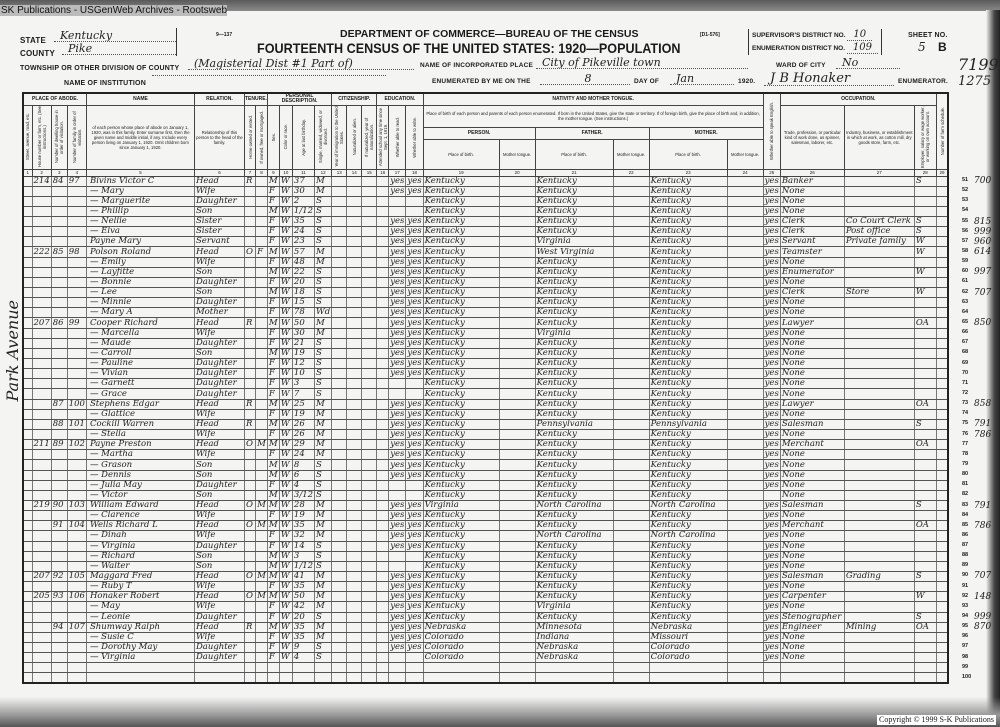 Image resolution: width=1000 pixels, height=727 pixels. What do you see at coordinates (273, 647) in the screenshot?
I see `cell-sex: F` at bounding box center [273, 647].